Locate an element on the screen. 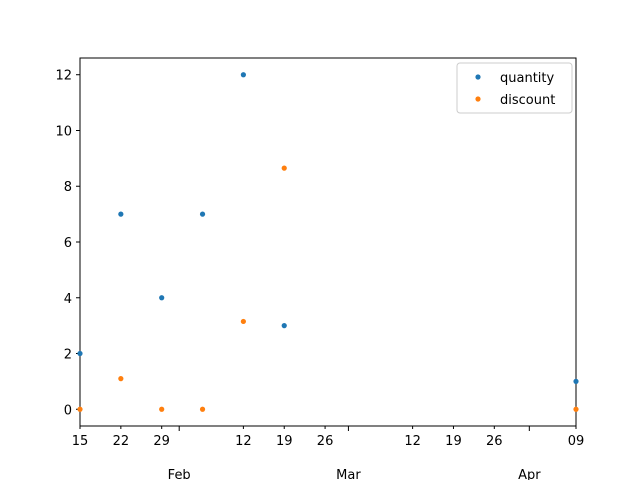 This screenshot has width=640, height=480. x-minor-tick-label: 09 is located at coordinates (576, 441).